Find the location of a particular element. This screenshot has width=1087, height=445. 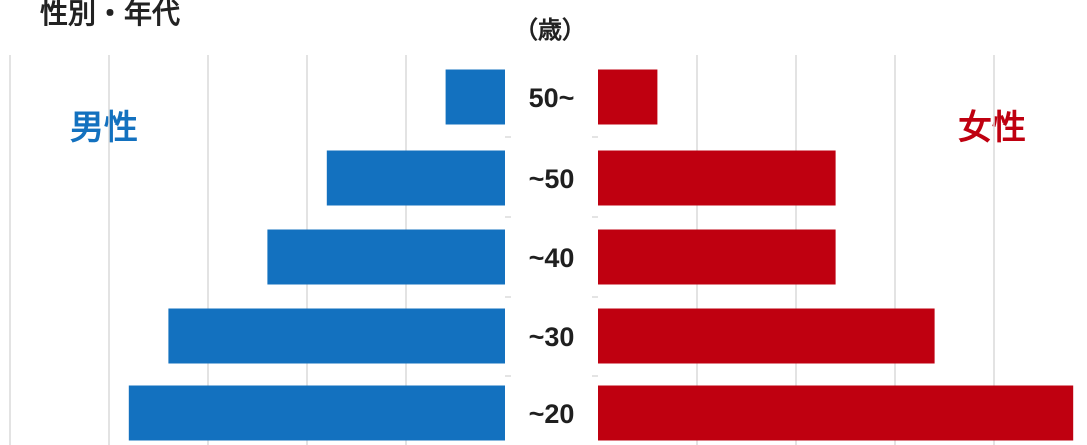

age-labels: 50~ ~50 ~40 ~30 ~20 is located at coordinates (552, 256).